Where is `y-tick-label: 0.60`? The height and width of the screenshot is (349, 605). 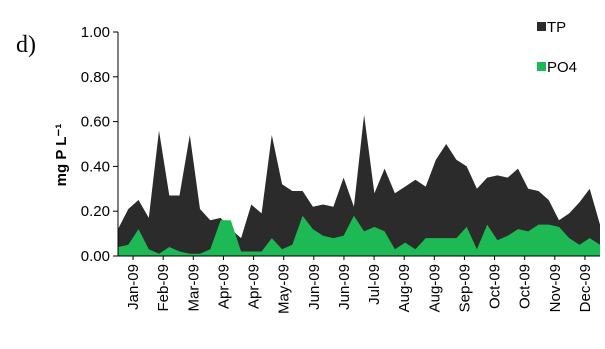 y-tick-label: 0.60 is located at coordinates (95, 122).